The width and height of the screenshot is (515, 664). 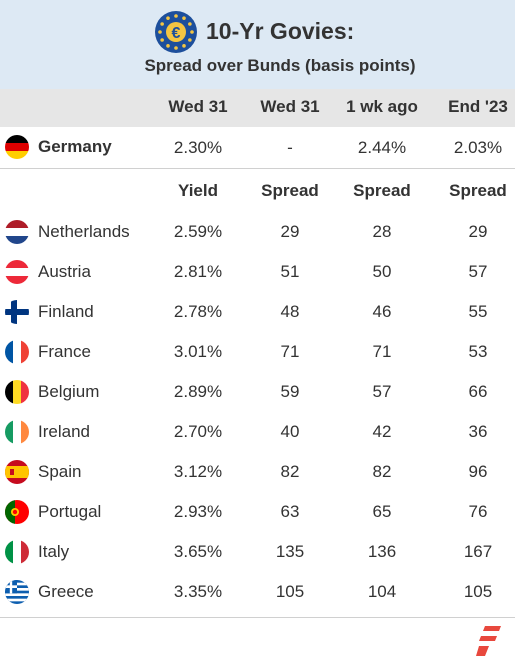 I want to click on cell-spread-1wk: 82, so click(x=382, y=471).